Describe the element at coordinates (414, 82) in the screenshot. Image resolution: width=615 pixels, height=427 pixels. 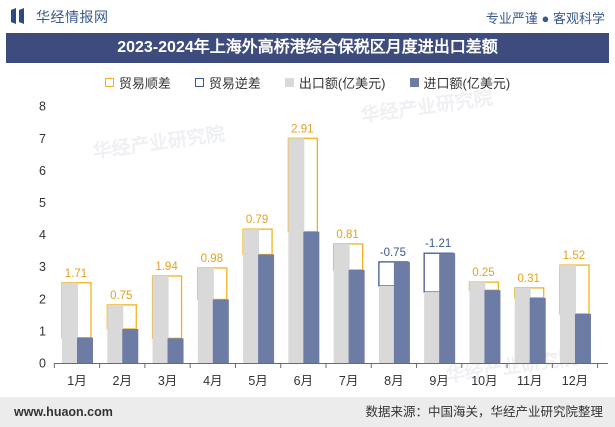
I see `legend-swatch-import` at that location.